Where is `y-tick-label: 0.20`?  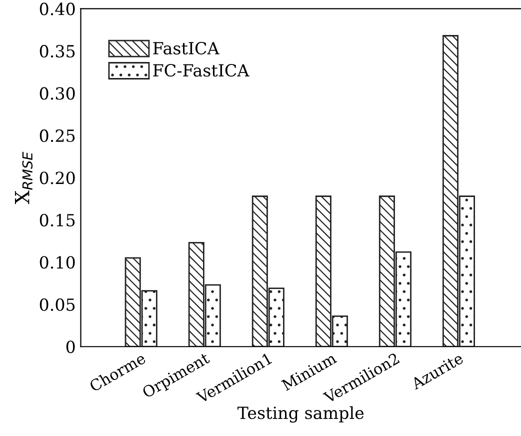 y-tick-label: 0.20 is located at coordinates (57, 178).